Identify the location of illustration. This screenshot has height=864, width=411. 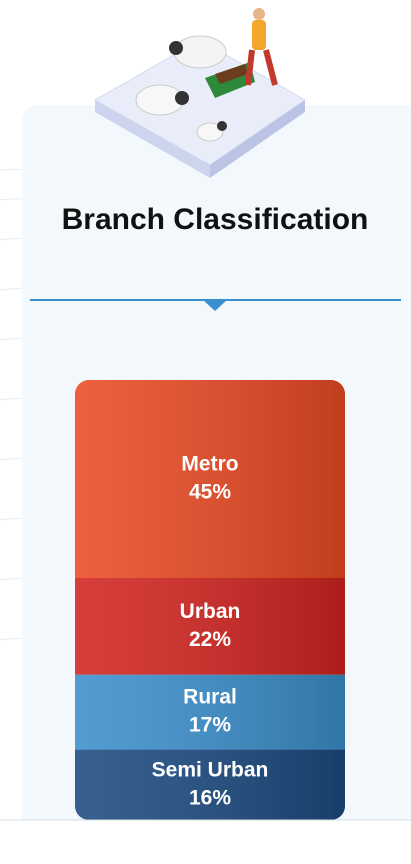
(199, 93).